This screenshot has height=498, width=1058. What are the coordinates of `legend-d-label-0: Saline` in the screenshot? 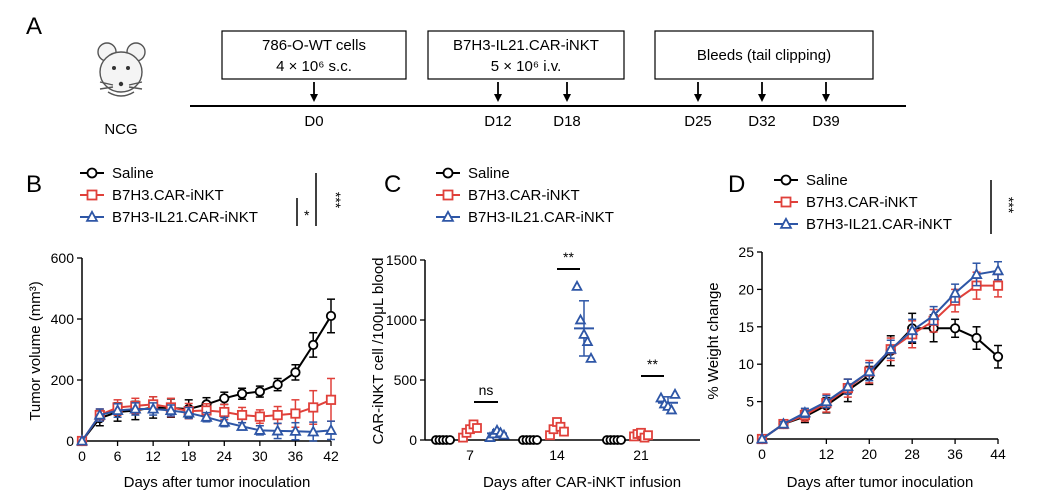 It's located at (827, 180).